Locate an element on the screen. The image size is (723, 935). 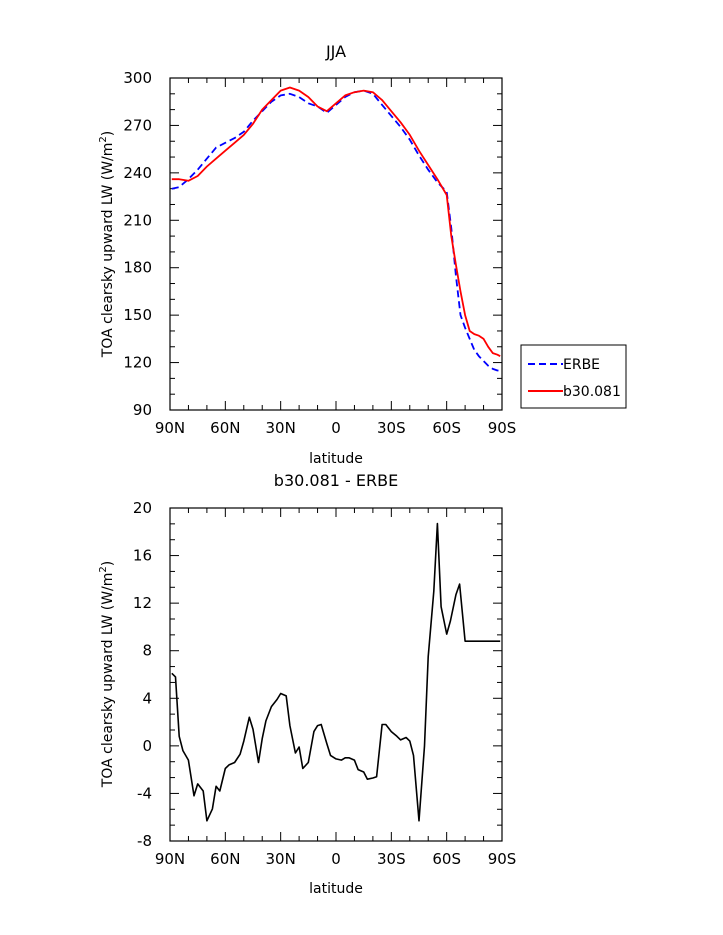
top-x-tick-label: 60S is located at coordinates (446, 428).